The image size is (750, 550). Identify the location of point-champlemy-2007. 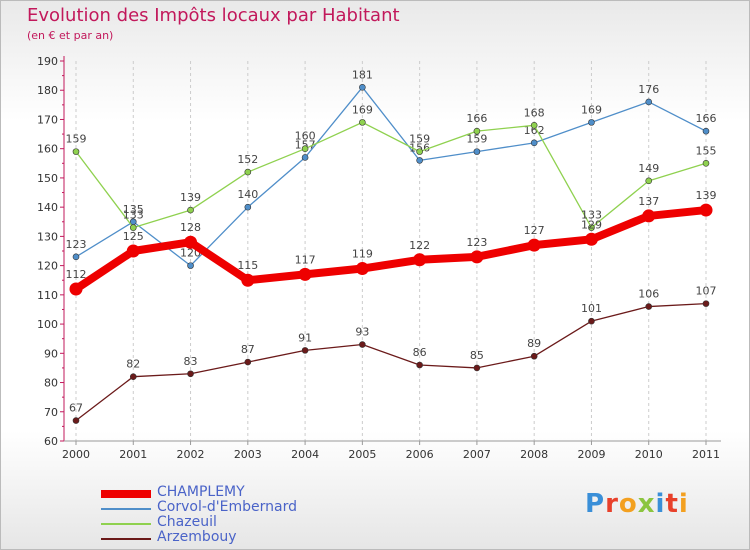
(477, 257).